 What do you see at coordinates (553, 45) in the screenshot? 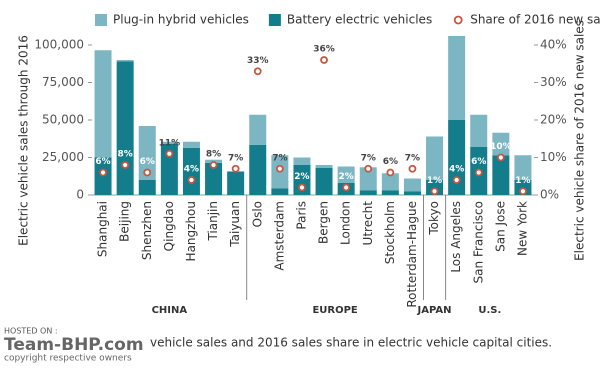
I see `y2-tick-label: 40%` at bounding box center [553, 45].